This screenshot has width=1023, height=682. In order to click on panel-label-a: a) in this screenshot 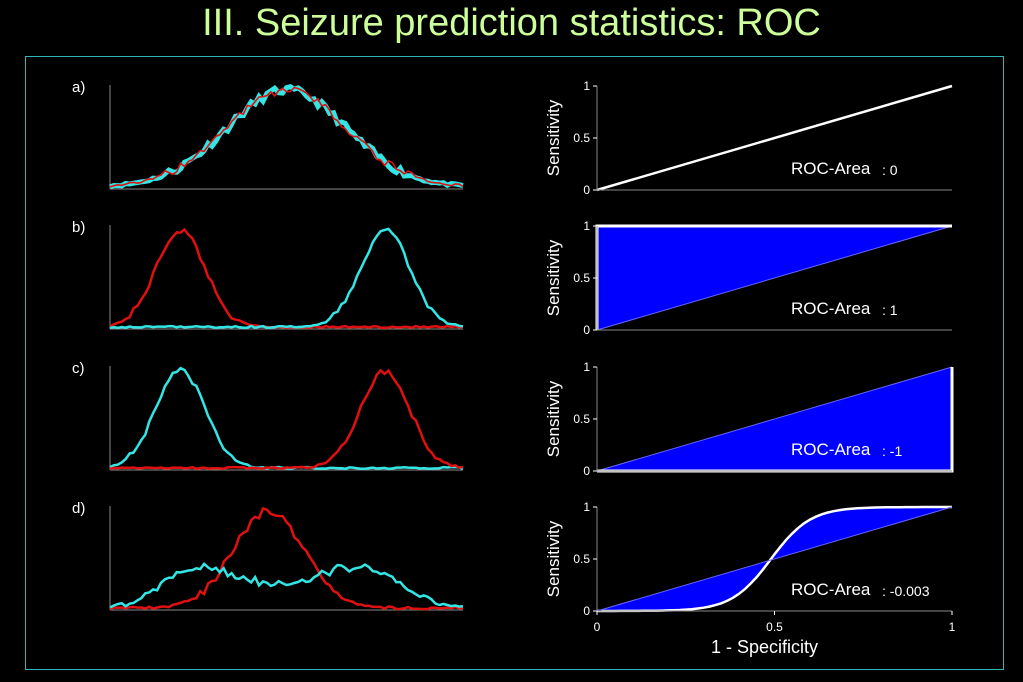, I will do `click(78, 87)`.